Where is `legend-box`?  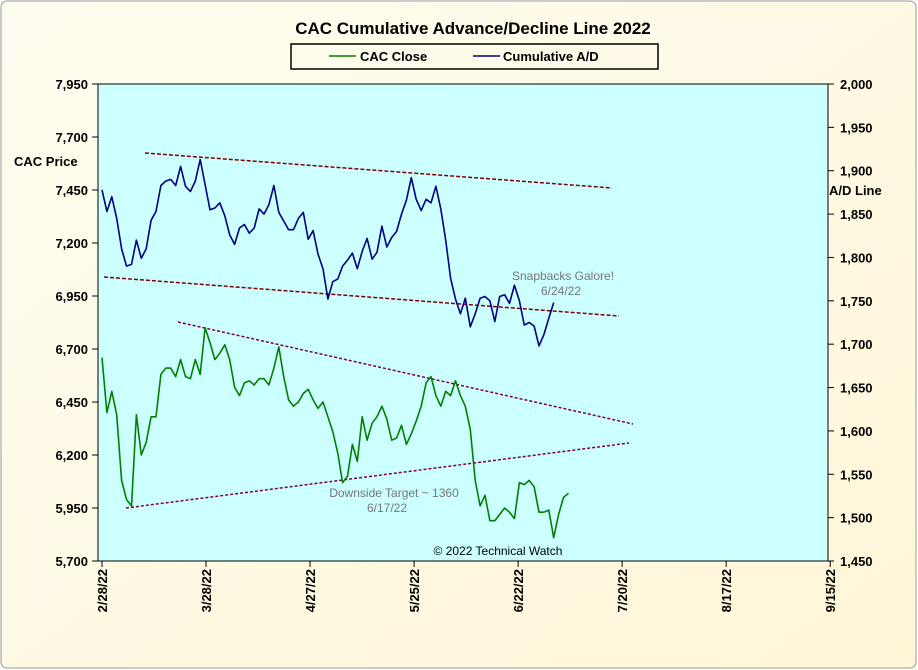
legend-box is located at coordinates (474, 56).